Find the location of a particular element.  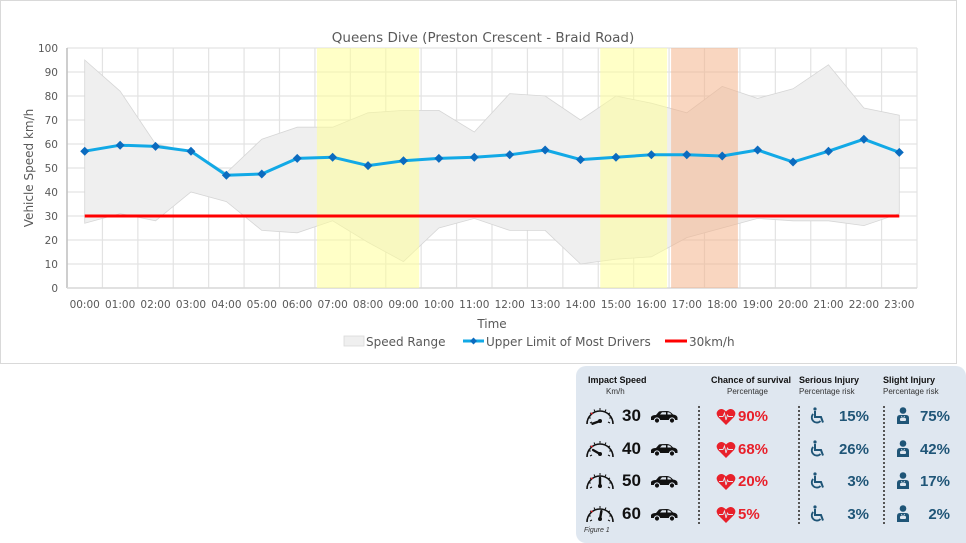

x-axis-title: Time is located at coordinates (491, 324).